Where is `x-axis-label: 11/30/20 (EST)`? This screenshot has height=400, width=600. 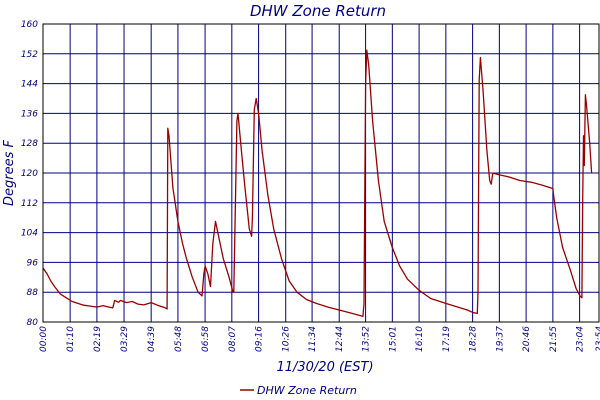
x-axis-label: 11/30/20 (EST) is located at coordinates (324, 367).